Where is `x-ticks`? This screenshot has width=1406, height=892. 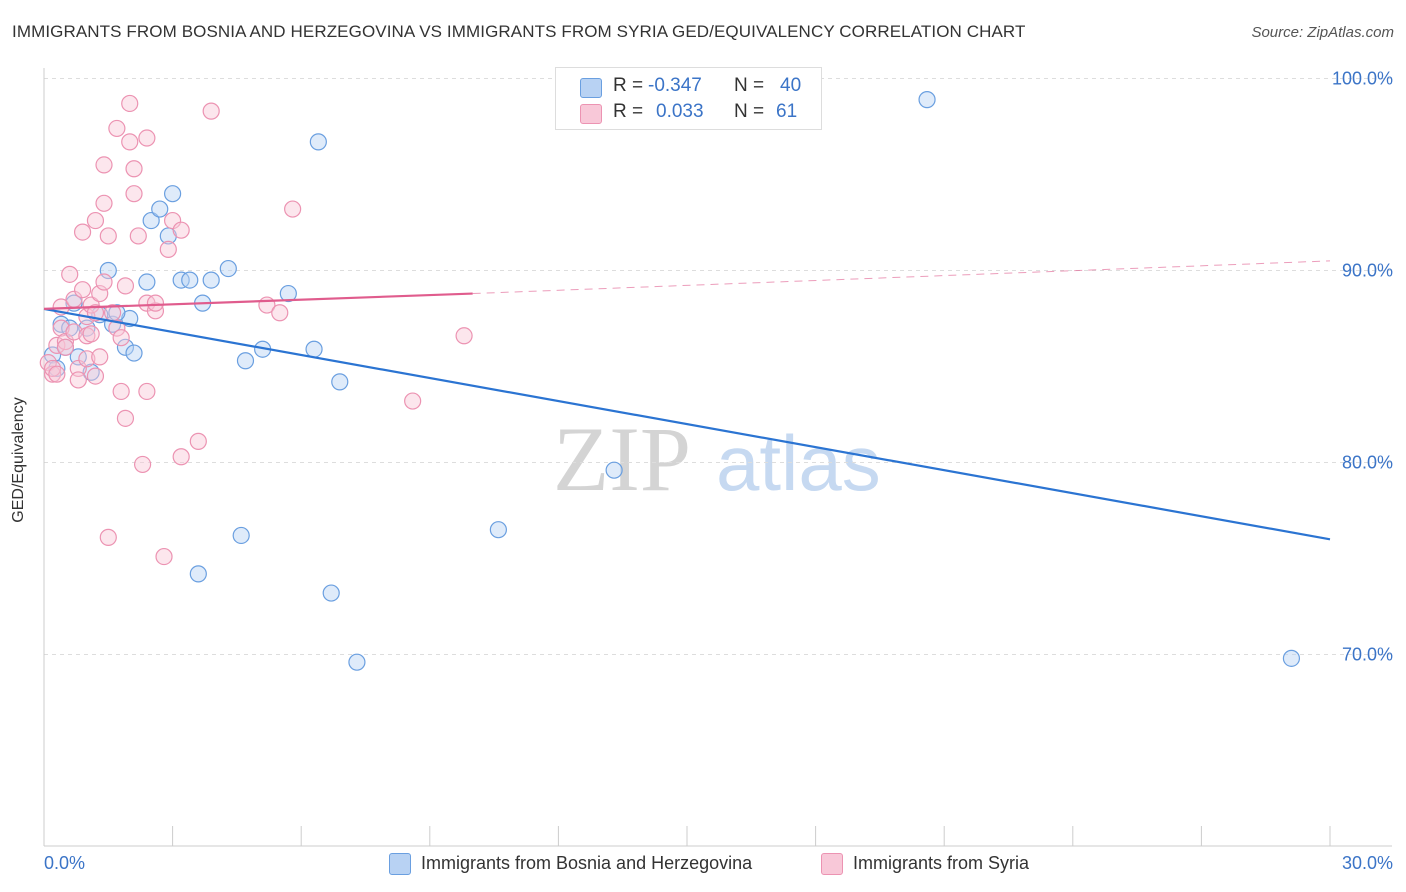
x-ticks is located at coordinates (687, 836).